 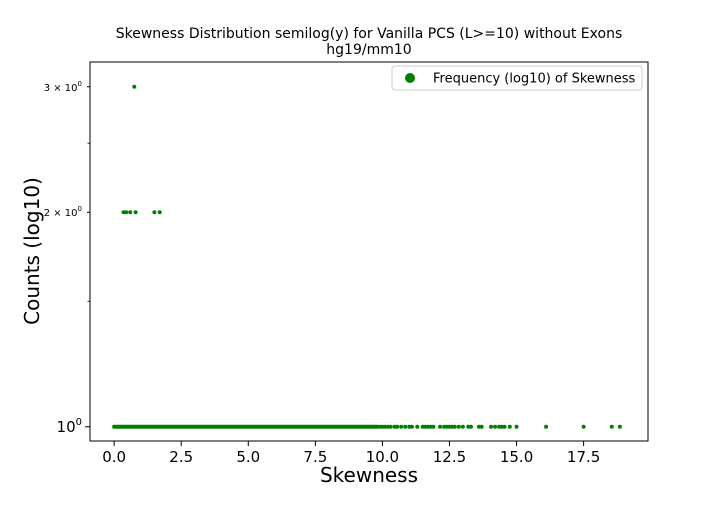 What do you see at coordinates (248, 457) in the screenshot?
I see `x-tick-label: 5.0` at bounding box center [248, 457].